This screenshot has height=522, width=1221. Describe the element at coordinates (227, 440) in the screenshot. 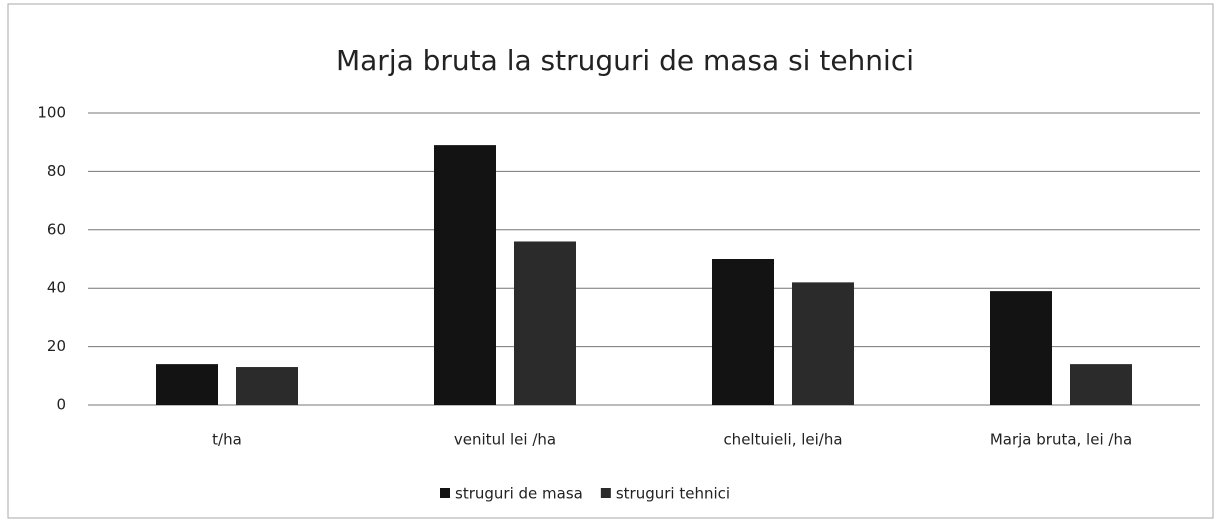

I see `x-tick-label: t/ha` at that location.